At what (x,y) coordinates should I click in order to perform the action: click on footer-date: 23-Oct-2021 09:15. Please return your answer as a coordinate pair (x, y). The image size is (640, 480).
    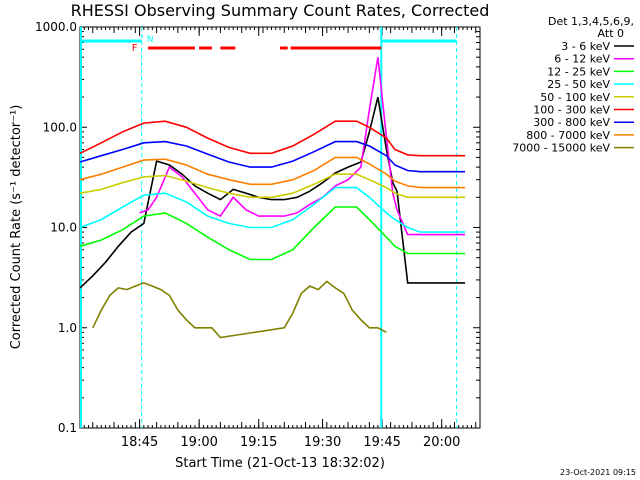
    Looking at the image, I should click on (598, 472).